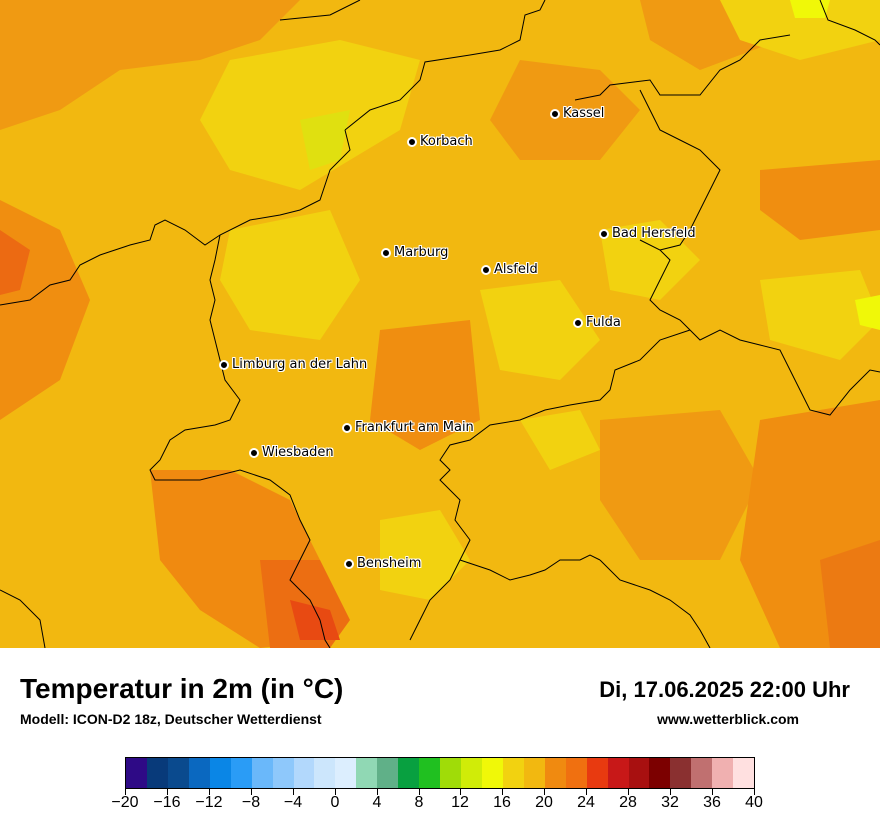 The image size is (880, 830). Describe the element at coordinates (335, 802) in the screenshot. I see `colorbar-tick-label: 0` at that location.